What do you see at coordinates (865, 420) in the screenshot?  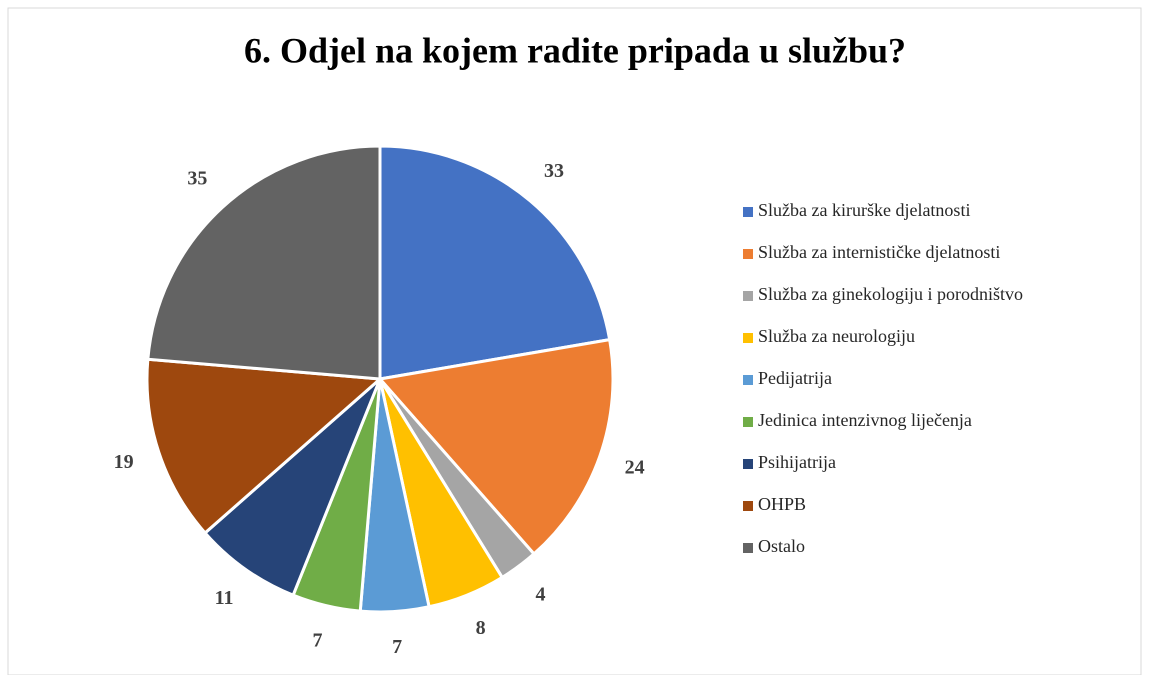 I see `legend-label: Jedinica intenzivnog liječenja` at bounding box center [865, 420].